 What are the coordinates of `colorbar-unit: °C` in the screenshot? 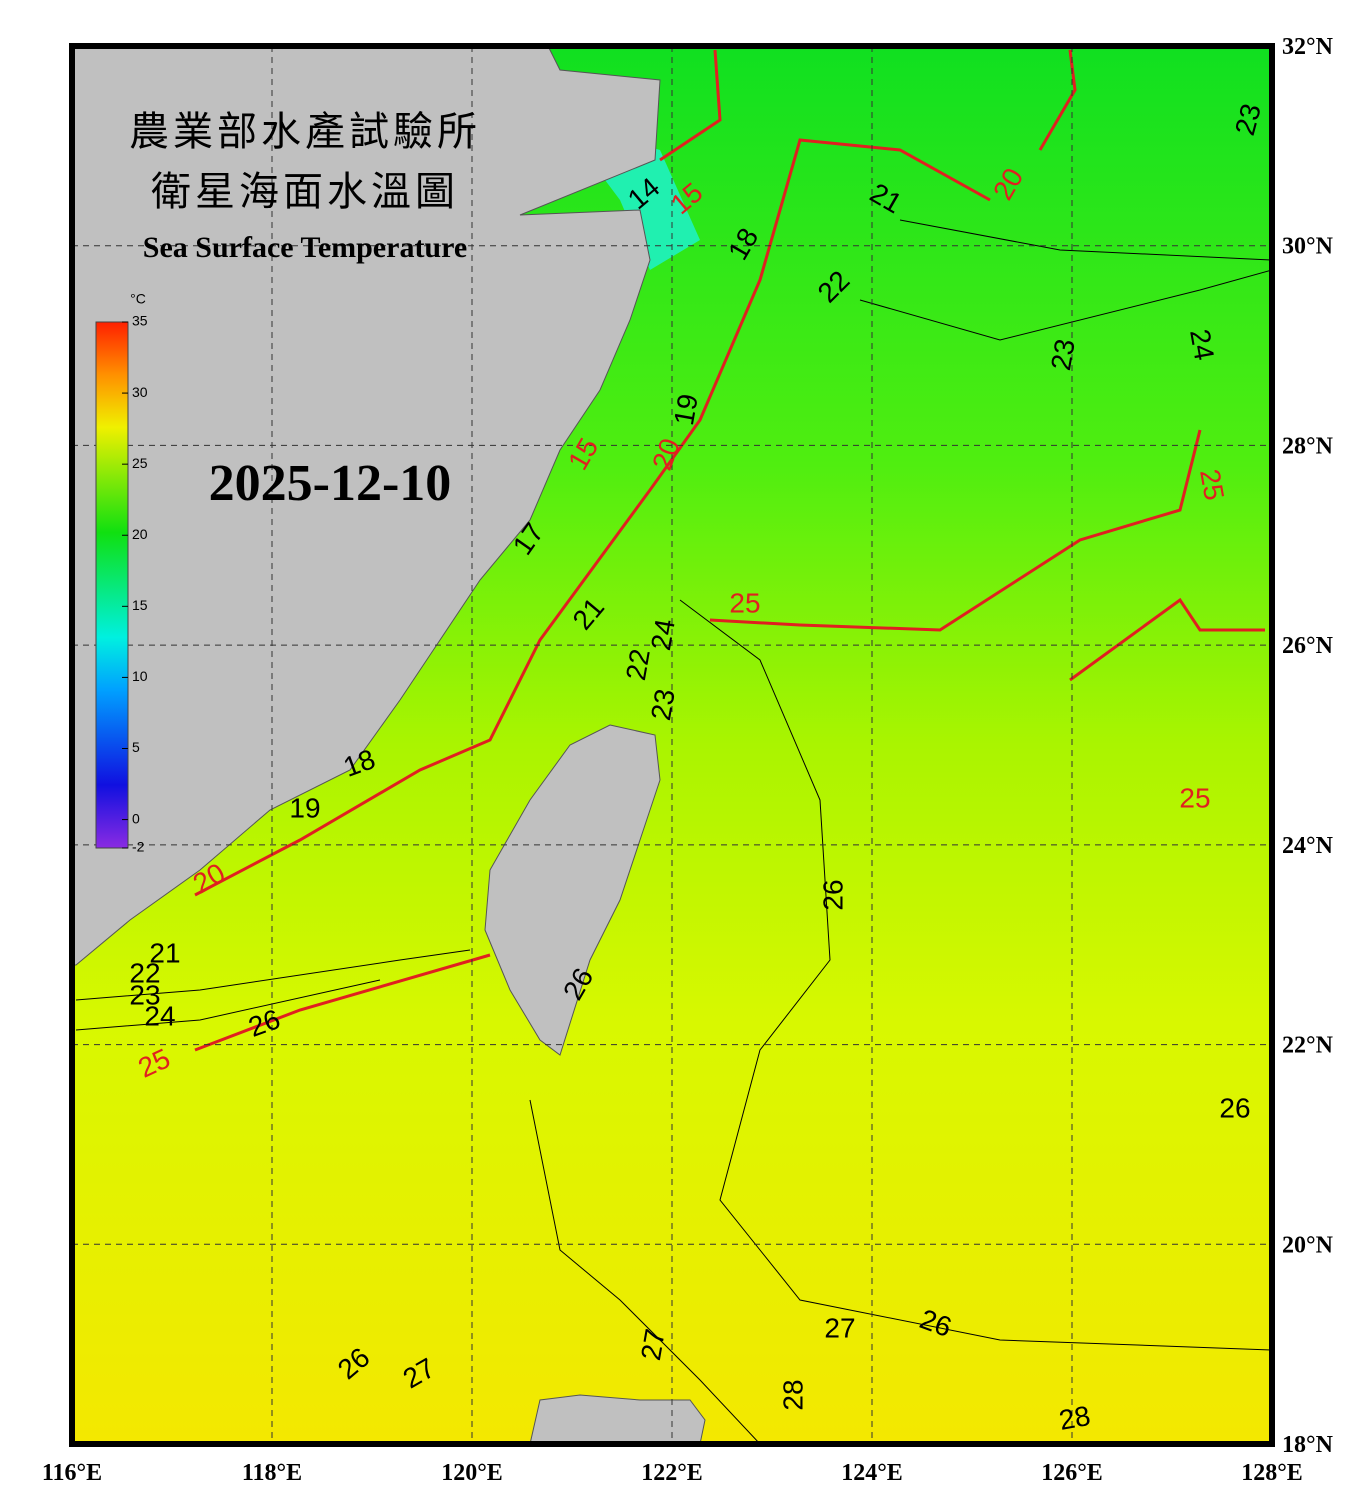 It's located at (138, 299).